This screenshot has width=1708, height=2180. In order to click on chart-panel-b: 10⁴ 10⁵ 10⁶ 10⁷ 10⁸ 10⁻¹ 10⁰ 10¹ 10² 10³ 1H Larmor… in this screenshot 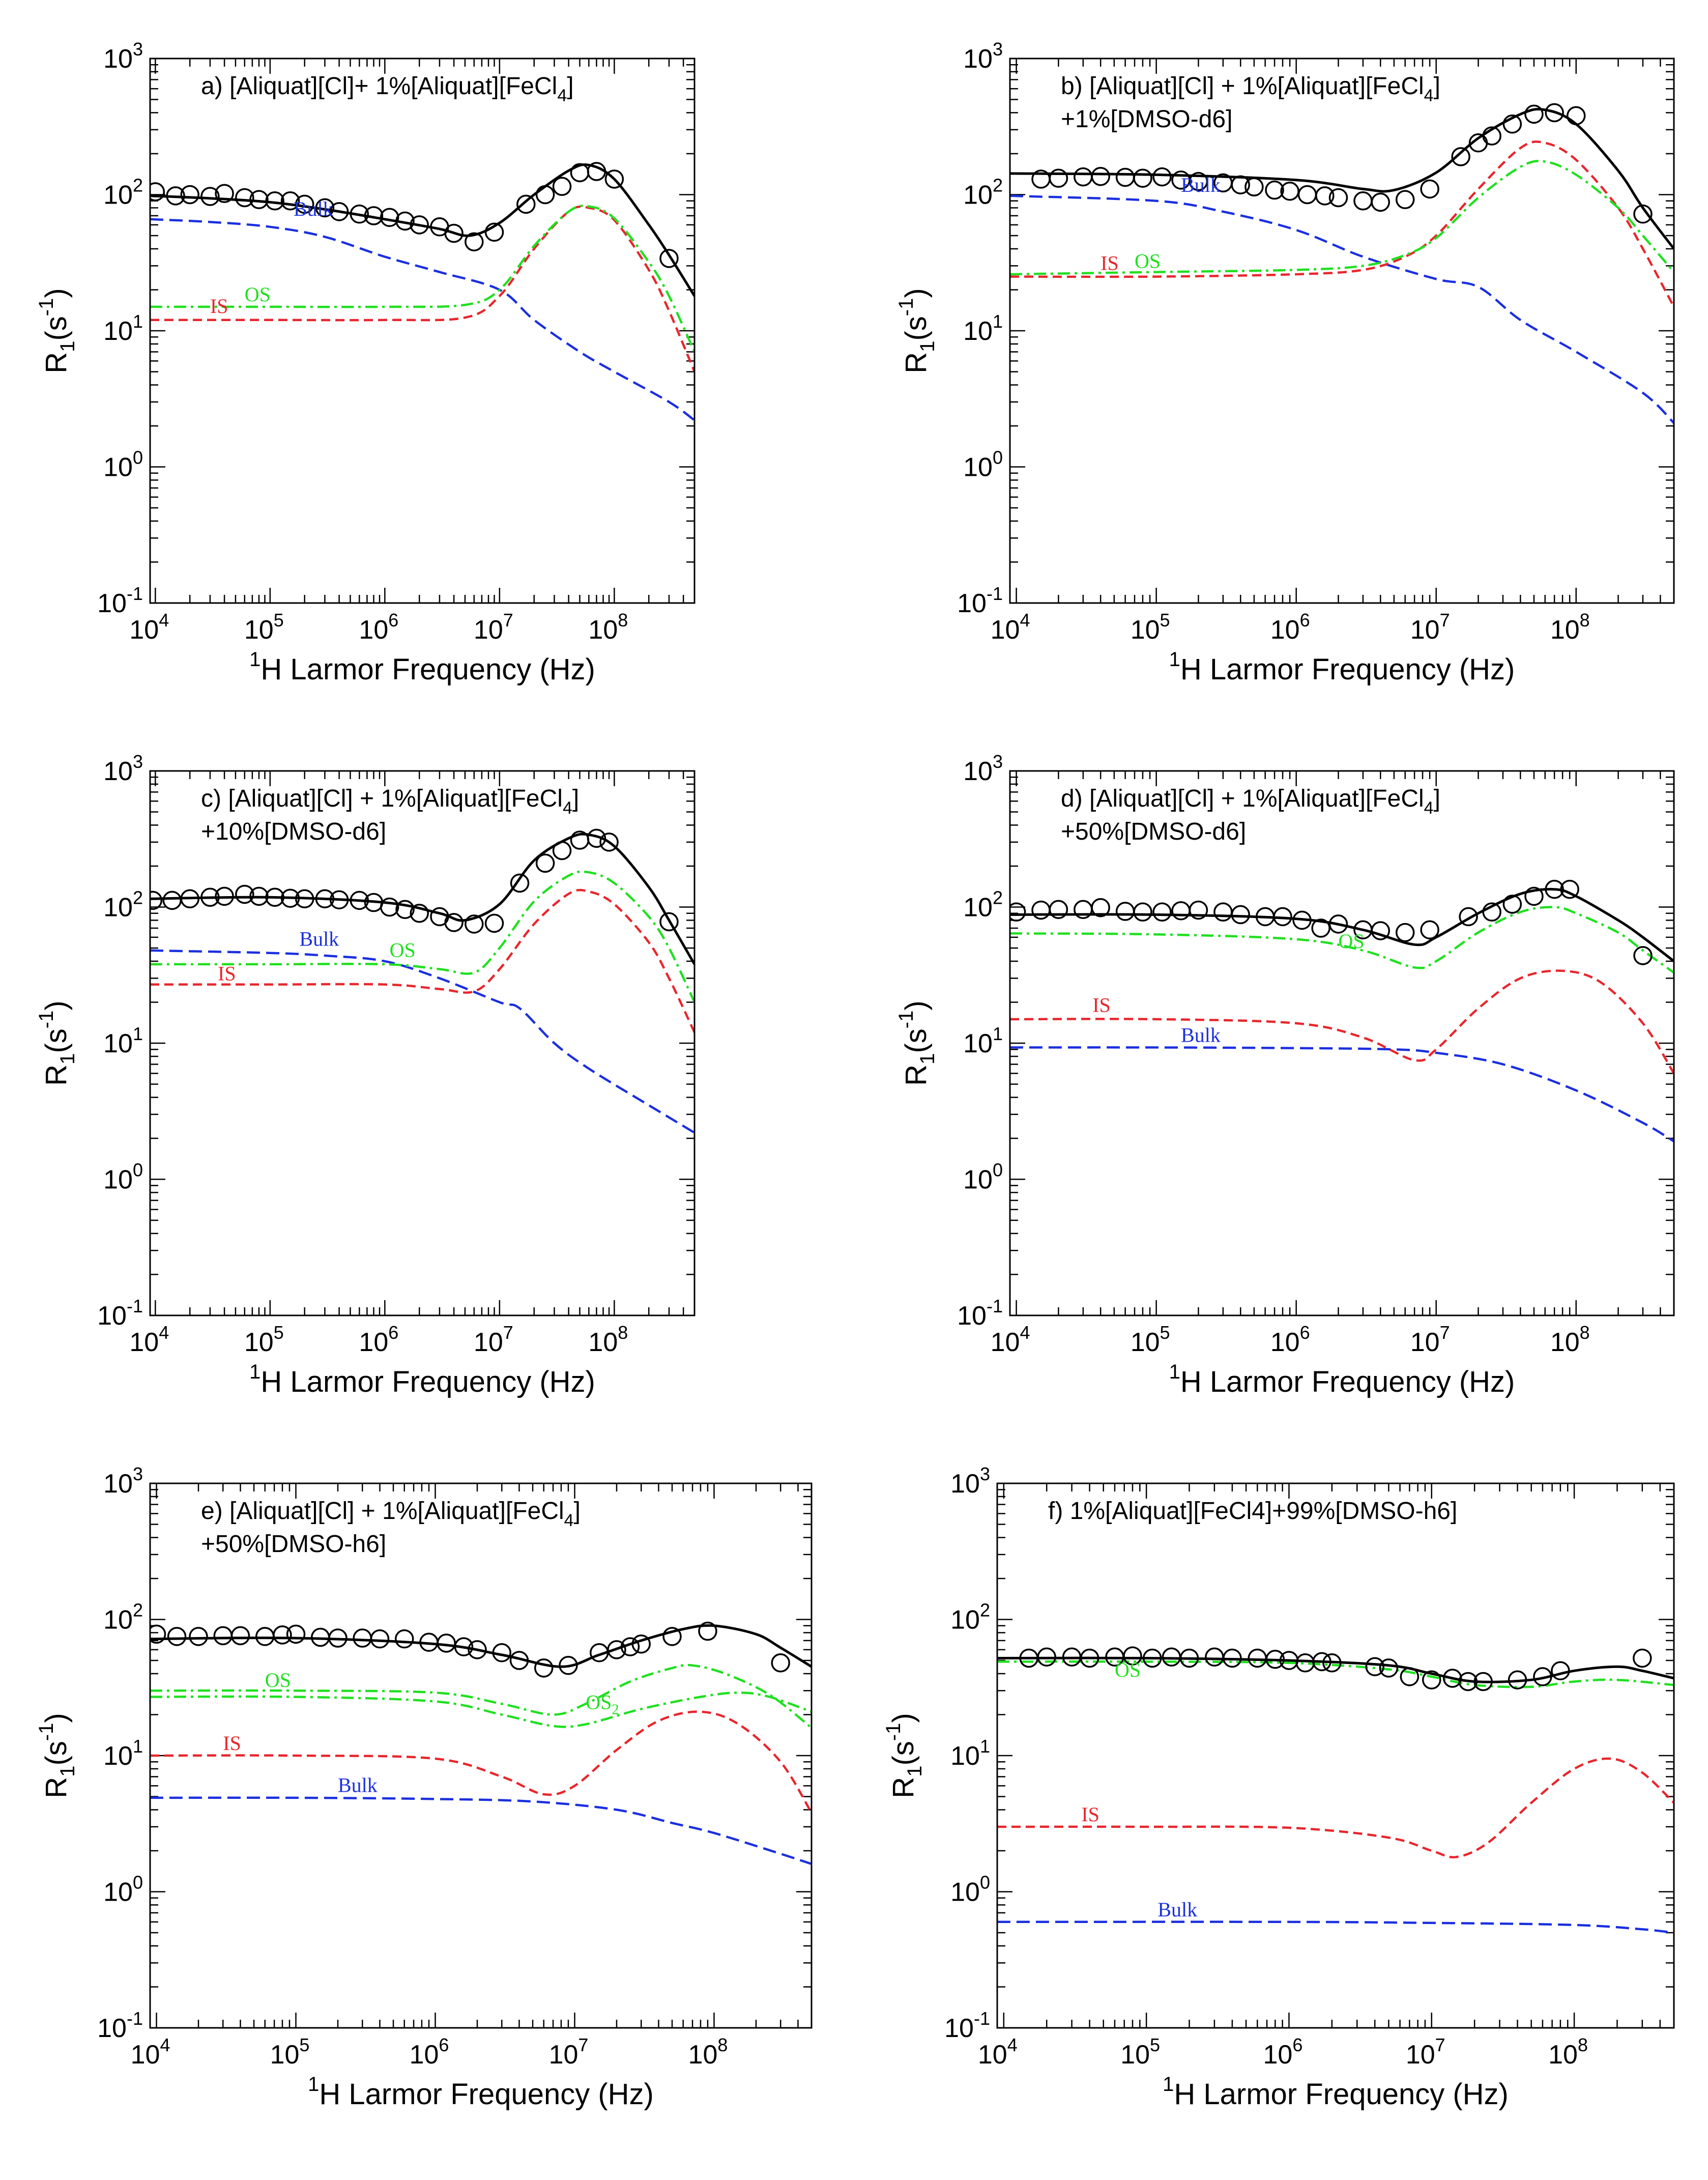, I will do `click(1285, 362)`.